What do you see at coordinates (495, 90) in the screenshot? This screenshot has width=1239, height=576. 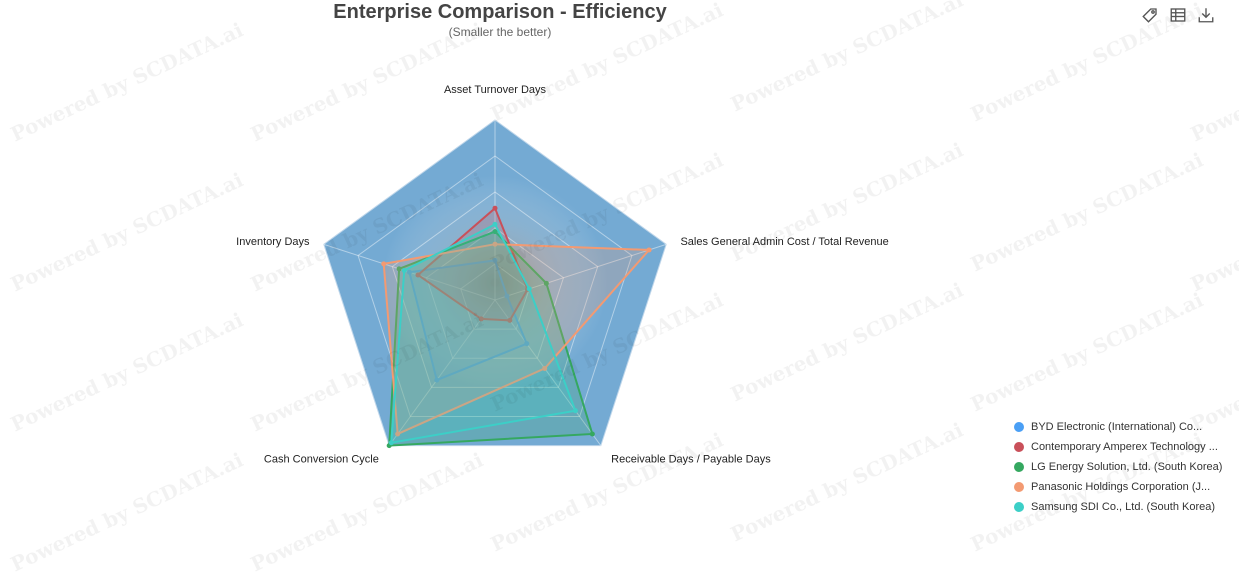 I see `axis-label: Asset Turnover Days` at bounding box center [495, 90].